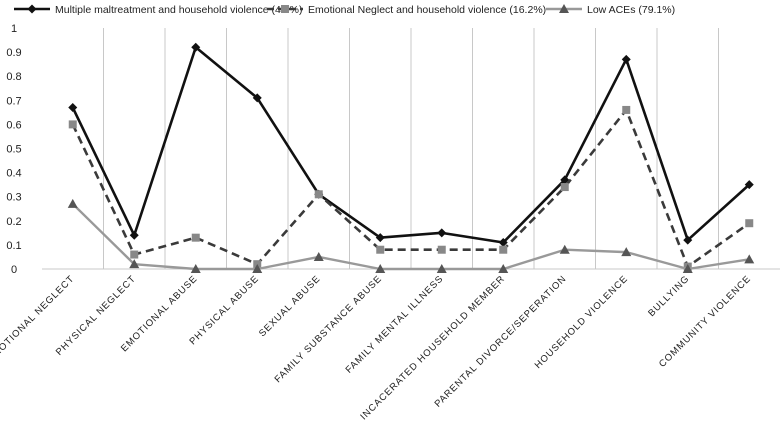  I want to click on y-tick-label: 0.8, so click(13, 77).